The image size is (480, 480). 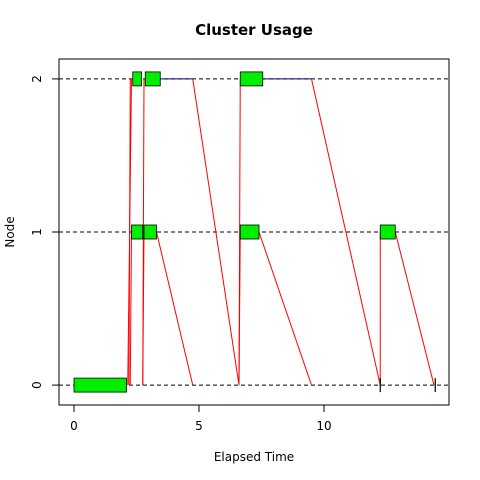 I want to click on x-tick-label-10: 10, so click(x=323, y=426).